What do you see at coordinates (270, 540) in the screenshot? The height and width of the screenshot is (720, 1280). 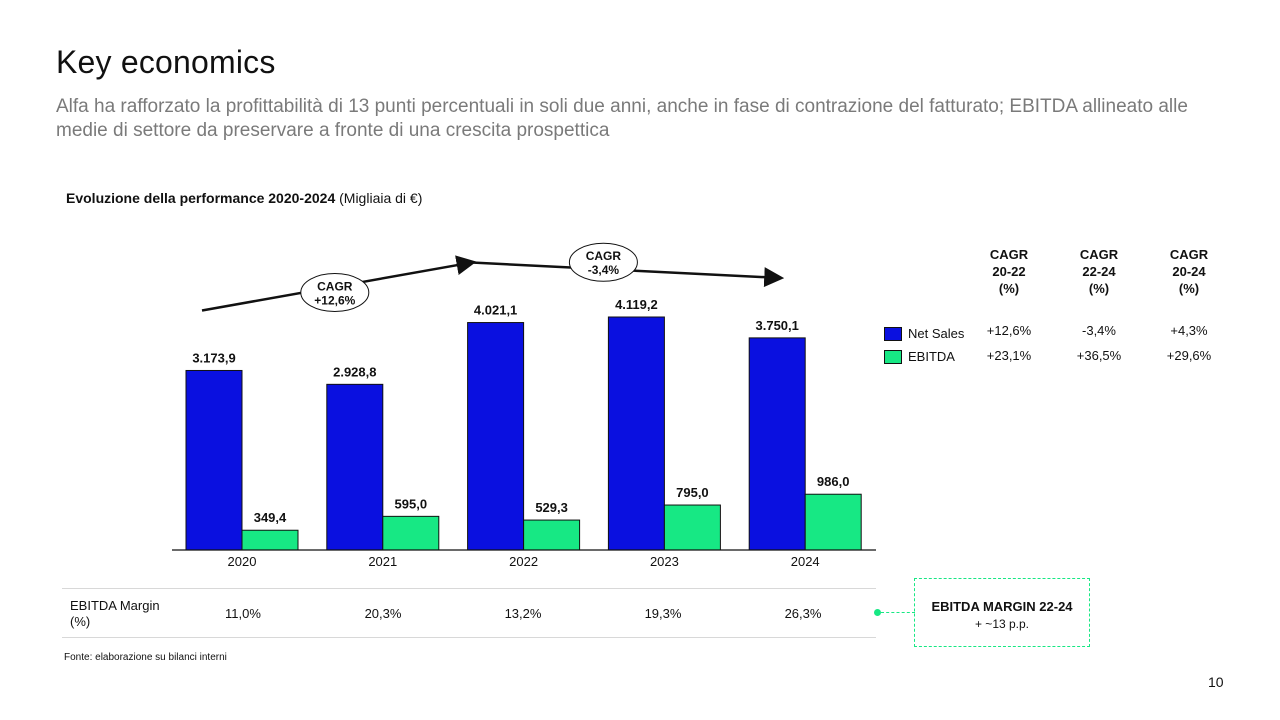 I see `bar-ebitda-2020` at bounding box center [270, 540].